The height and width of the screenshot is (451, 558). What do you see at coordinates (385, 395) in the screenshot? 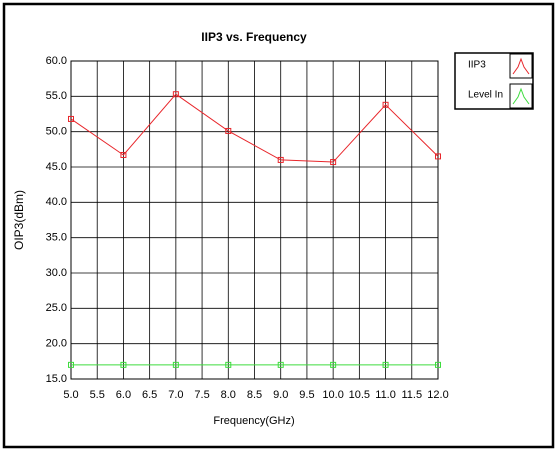
I see `x-tick-label: 11.0` at bounding box center [385, 395].